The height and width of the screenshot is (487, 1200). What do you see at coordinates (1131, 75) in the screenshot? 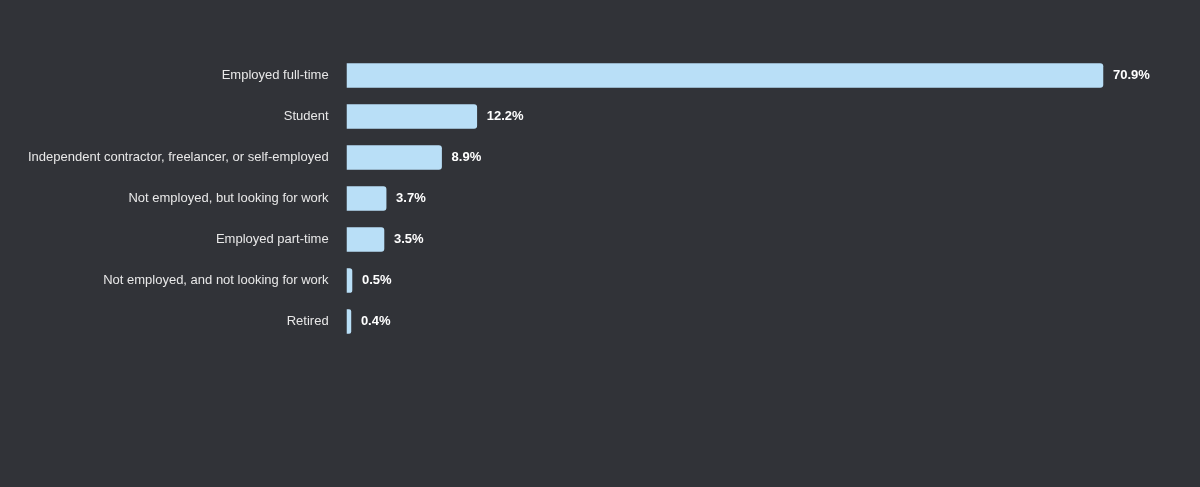
I see `data-label: 70.9%` at bounding box center [1131, 75].